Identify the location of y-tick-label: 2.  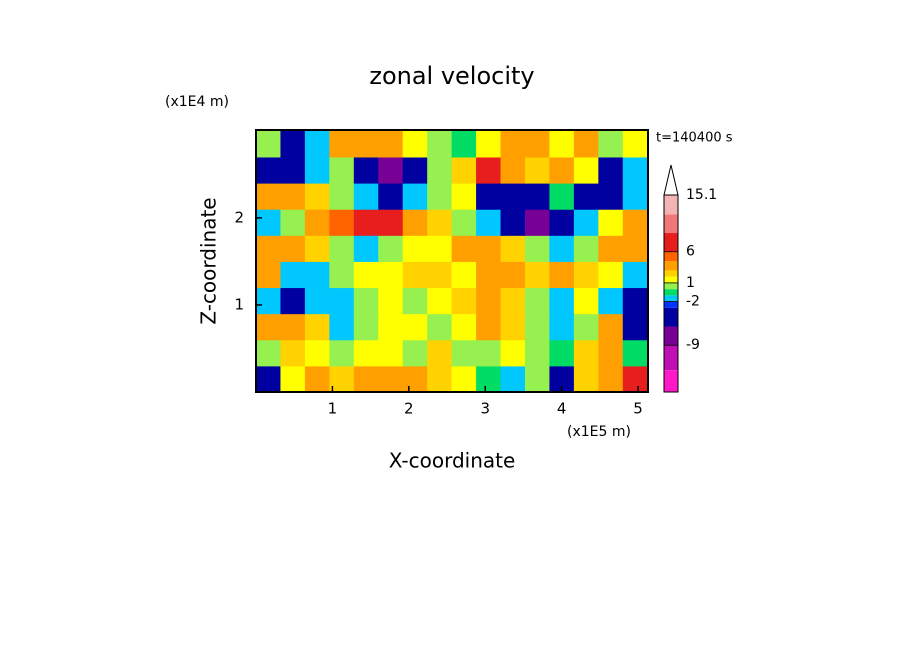
(239, 217).